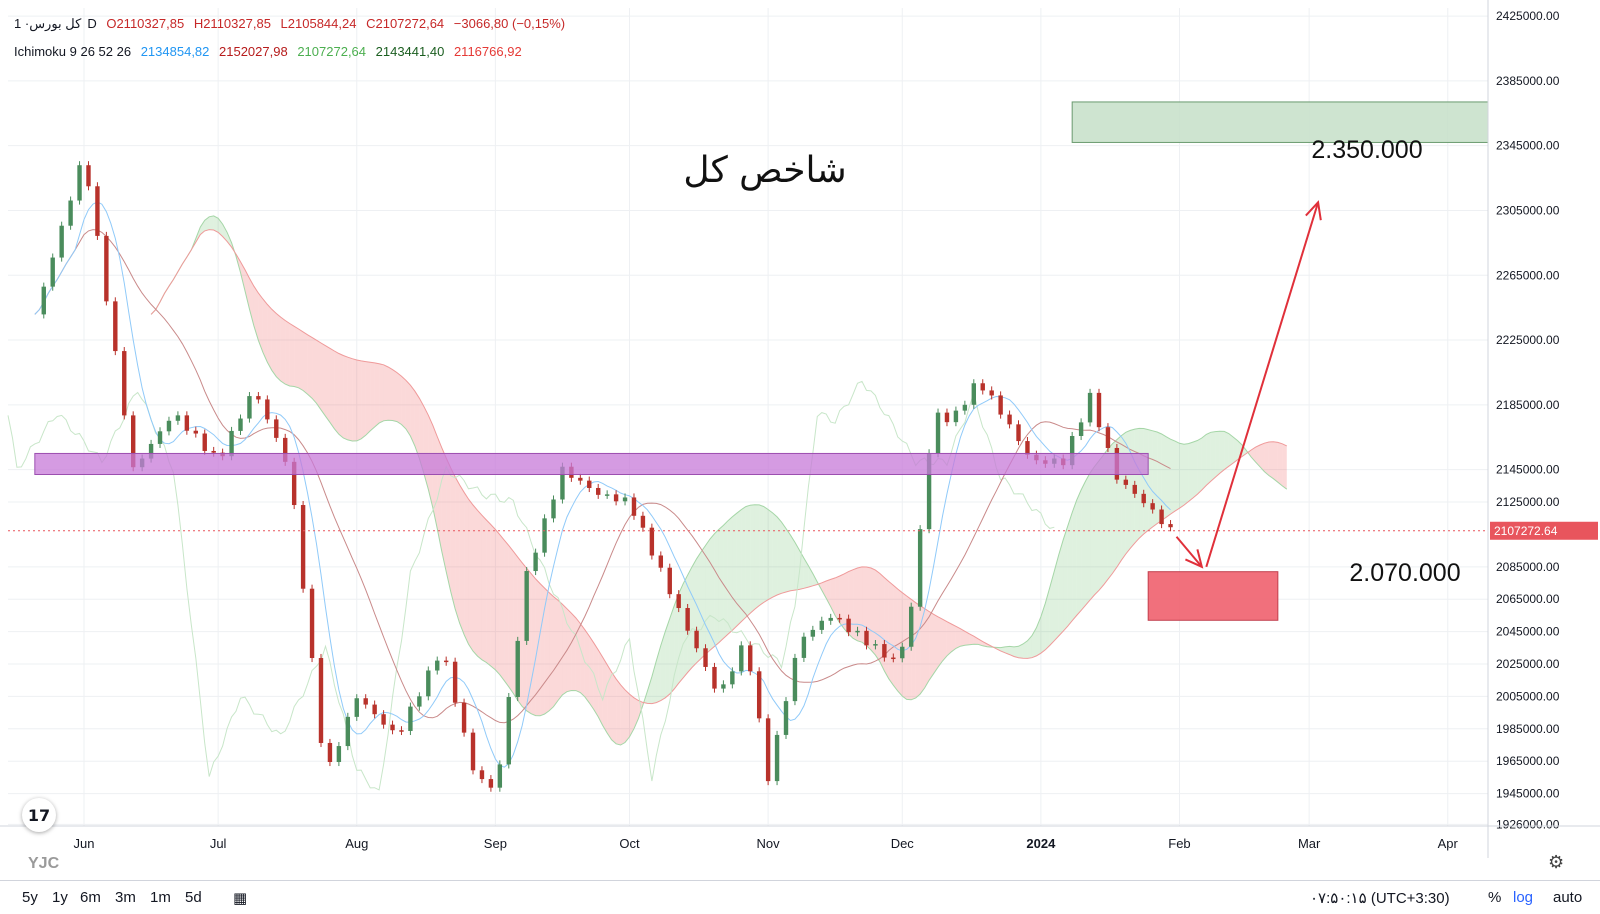 This screenshot has width=1600, height=914. Describe the element at coordinates (1556, 862) in the screenshot. I see `gear-icon: ⚙` at that location.